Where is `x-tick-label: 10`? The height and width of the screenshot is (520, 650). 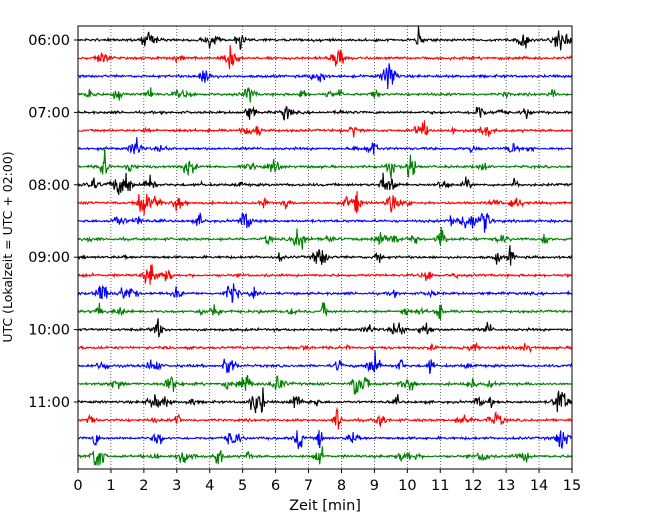
x-tick-label: 10 is located at coordinates (407, 486).